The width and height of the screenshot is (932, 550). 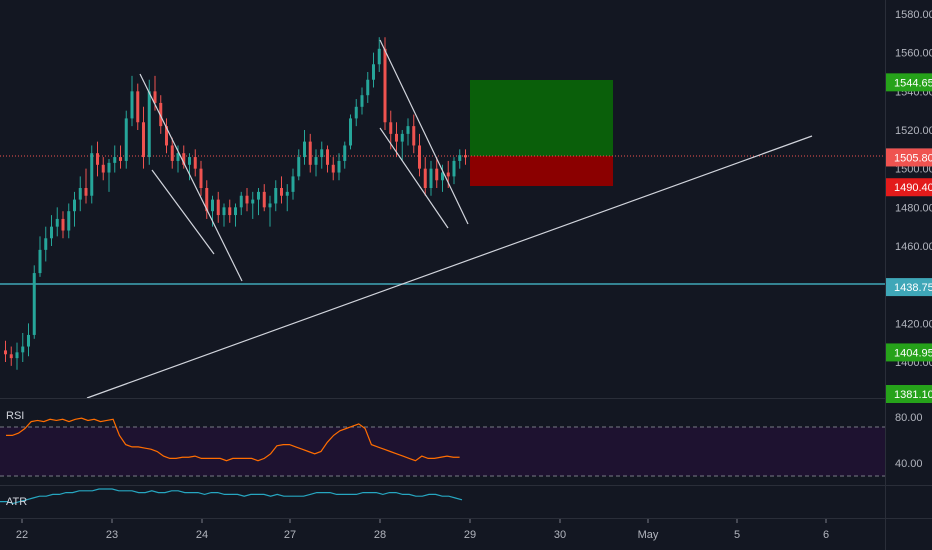 I want to click on price-tag-label: 1404.95, so click(x=913, y=353).